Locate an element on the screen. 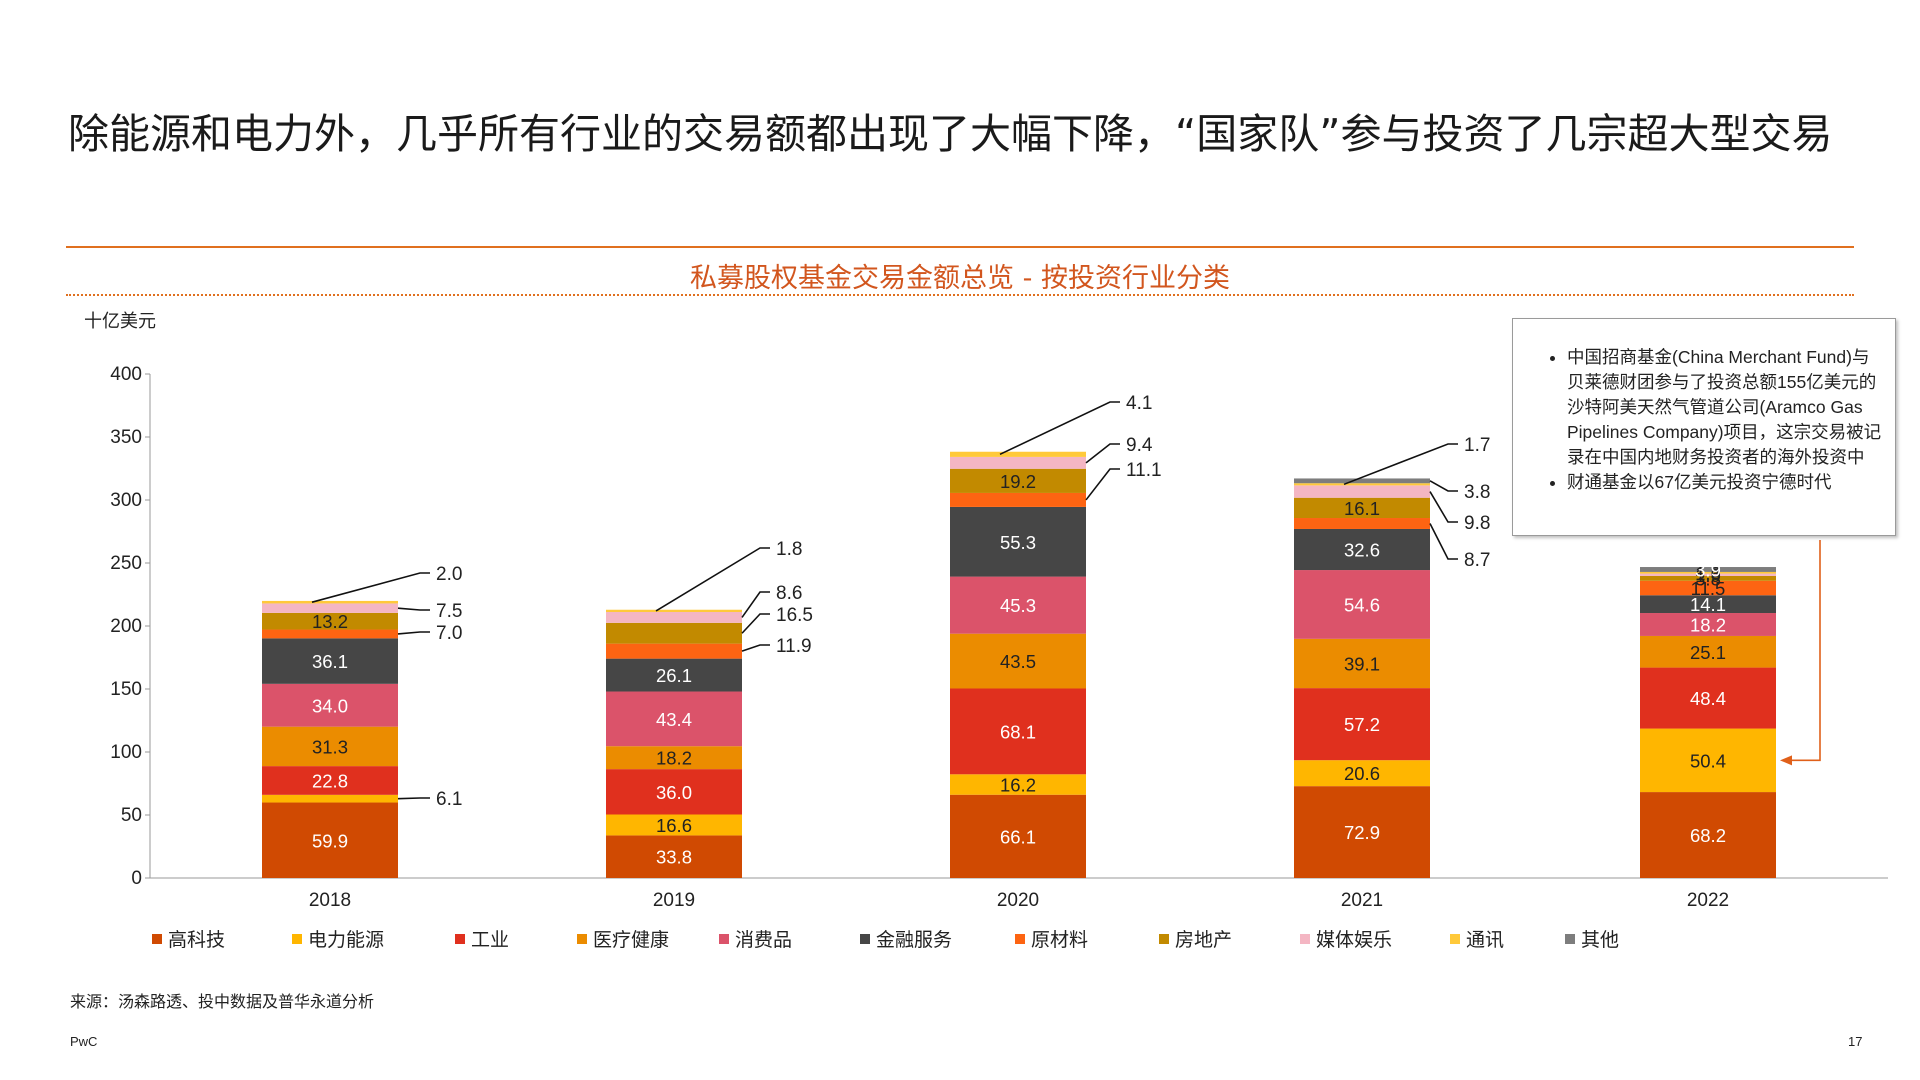  data-label: 34.0 is located at coordinates (330, 705).